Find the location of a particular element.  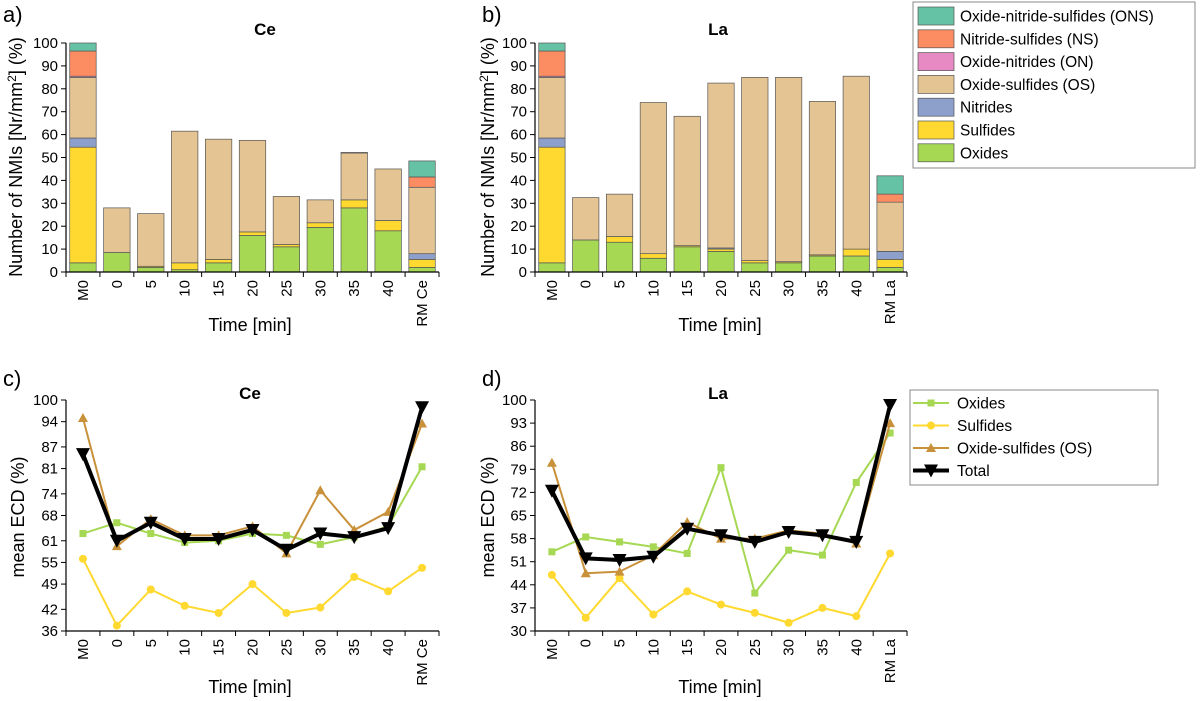

y-tick-label-a-6: 60 is located at coordinates (49, 135).